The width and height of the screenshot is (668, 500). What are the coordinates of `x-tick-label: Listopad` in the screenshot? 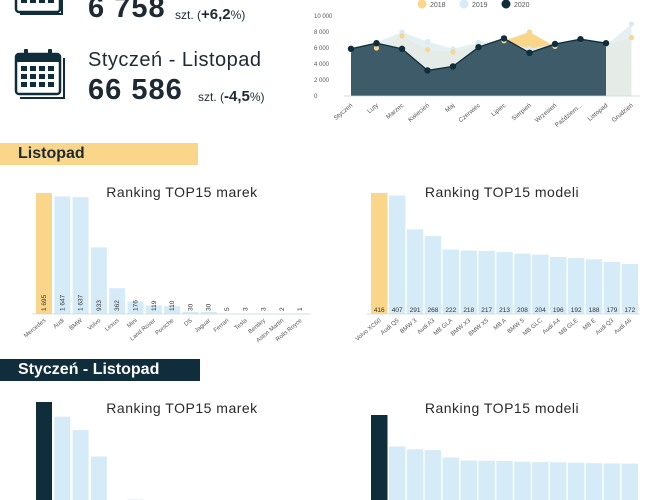 It's located at (598, 112).